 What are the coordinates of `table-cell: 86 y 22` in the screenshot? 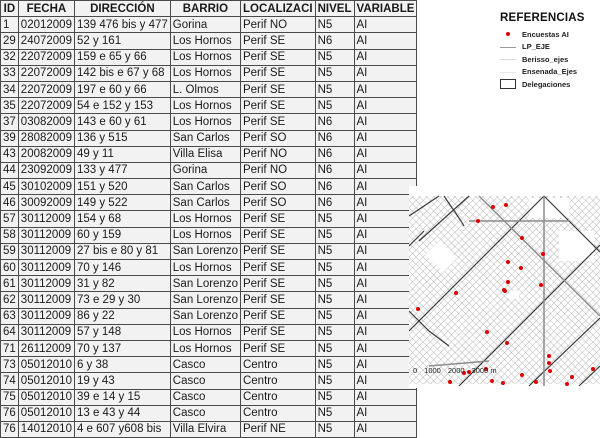 It's located at (122, 316).